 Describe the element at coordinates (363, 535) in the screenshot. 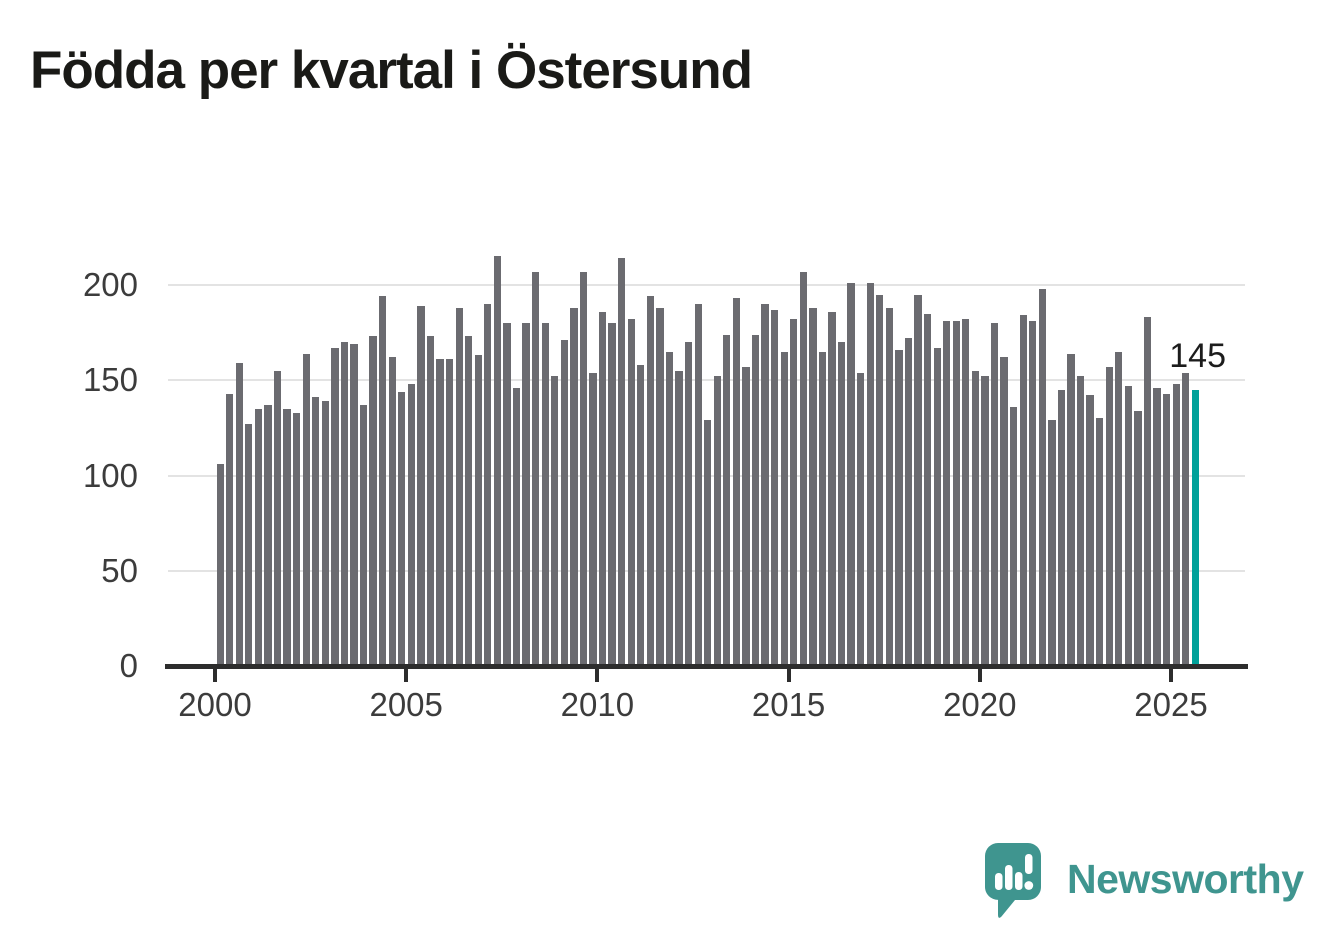

I see `bar-2003-Q4` at that location.